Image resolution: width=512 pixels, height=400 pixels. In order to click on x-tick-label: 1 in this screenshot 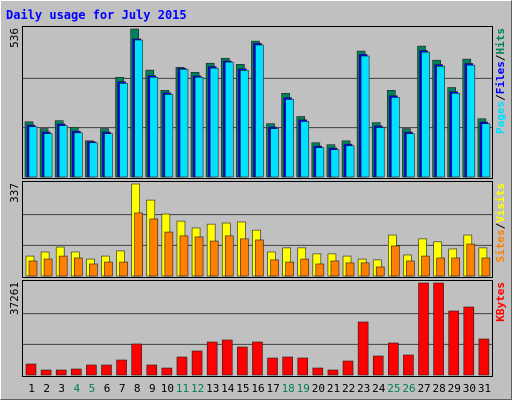, I will do `click(31, 388)`.